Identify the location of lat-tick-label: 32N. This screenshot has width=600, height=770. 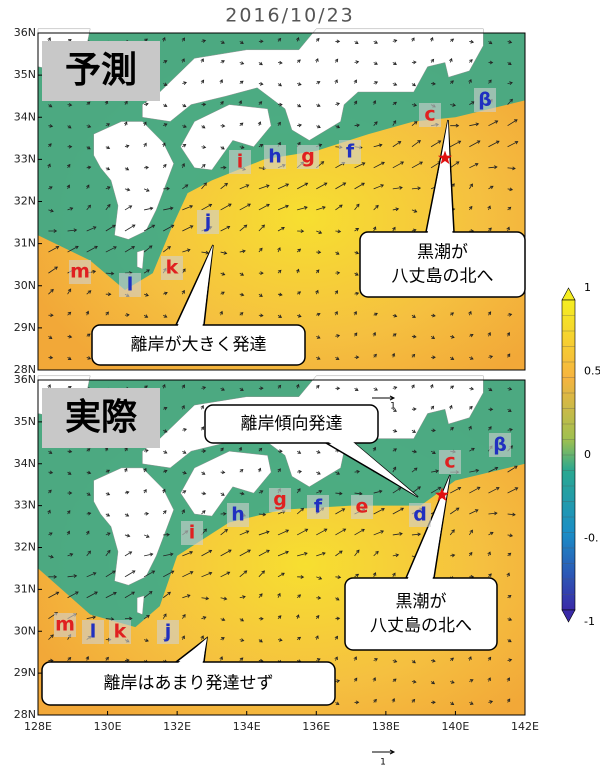
(25, 547).